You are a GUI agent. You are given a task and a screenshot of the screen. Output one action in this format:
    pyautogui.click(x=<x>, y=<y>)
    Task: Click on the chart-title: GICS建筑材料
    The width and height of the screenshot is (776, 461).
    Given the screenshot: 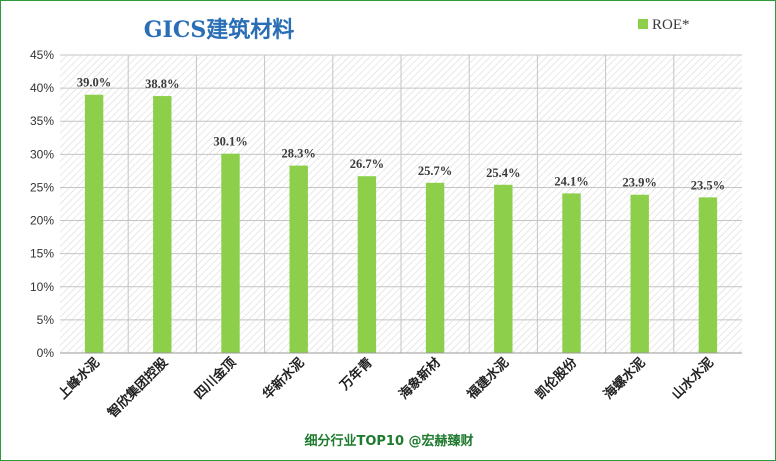 What is the action you would take?
    pyautogui.click(x=219, y=30)
    